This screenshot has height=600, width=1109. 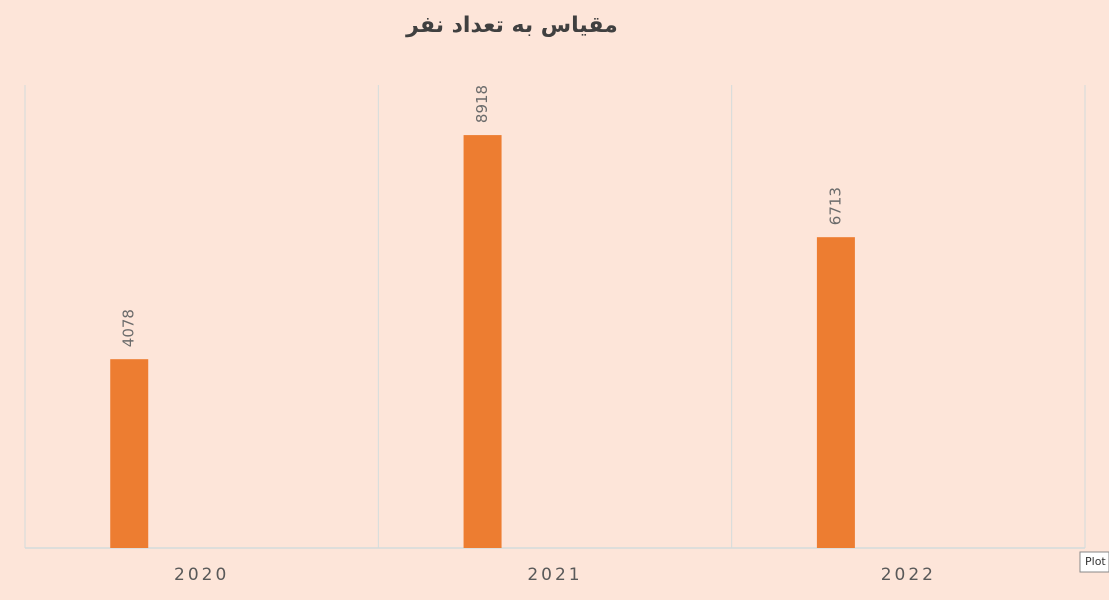 What do you see at coordinates (201, 575) in the screenshot?
I see `x-tick-label: 2020` at bounding box center [201, 575].